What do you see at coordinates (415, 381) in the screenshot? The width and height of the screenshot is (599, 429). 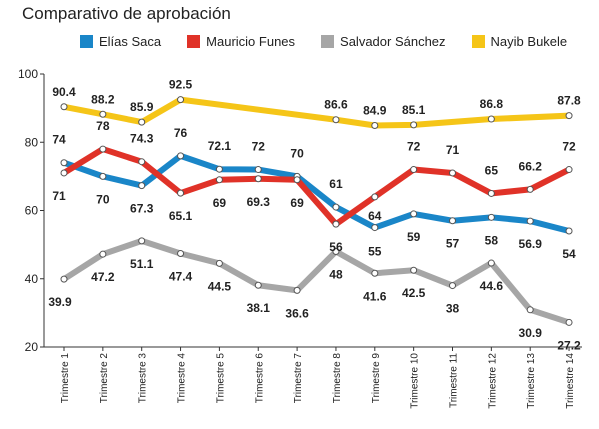 I see `x-tick-label: Trimestre 10` at bounding box center [415, 381].